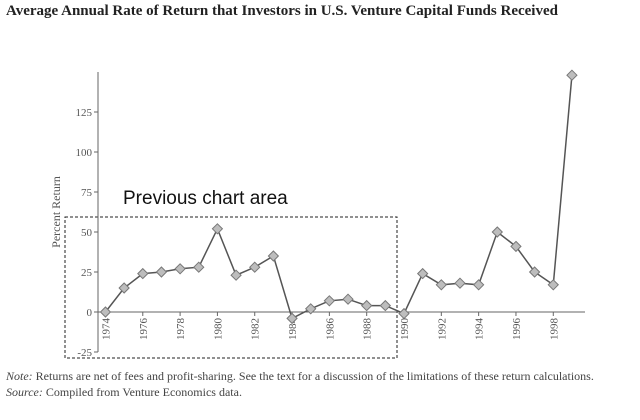  What do you see at coordinates (90, 313) in the screenshot?
I see `y-tick-label: 0` at bounding box center [90, 313].